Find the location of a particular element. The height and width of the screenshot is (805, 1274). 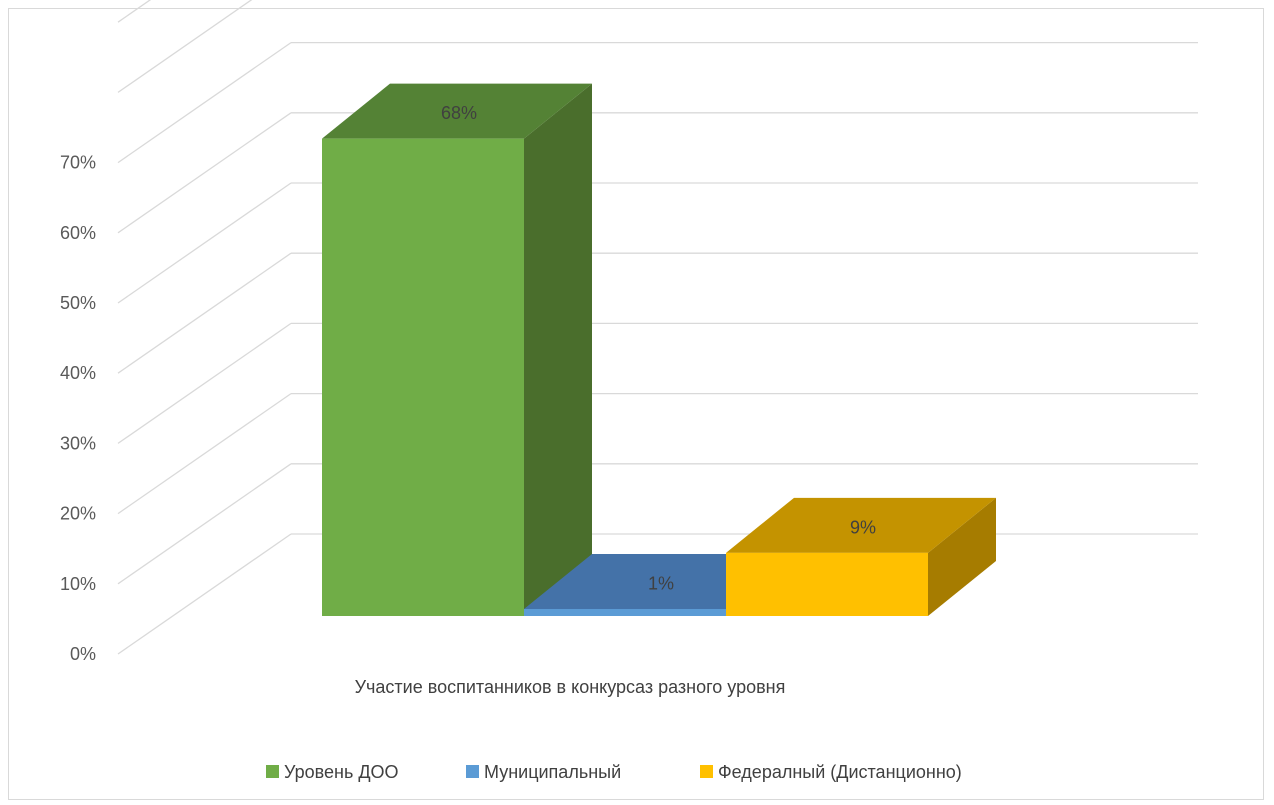

legend-label: Федералный (Дистанционно) is located at coordinates (840, 772).